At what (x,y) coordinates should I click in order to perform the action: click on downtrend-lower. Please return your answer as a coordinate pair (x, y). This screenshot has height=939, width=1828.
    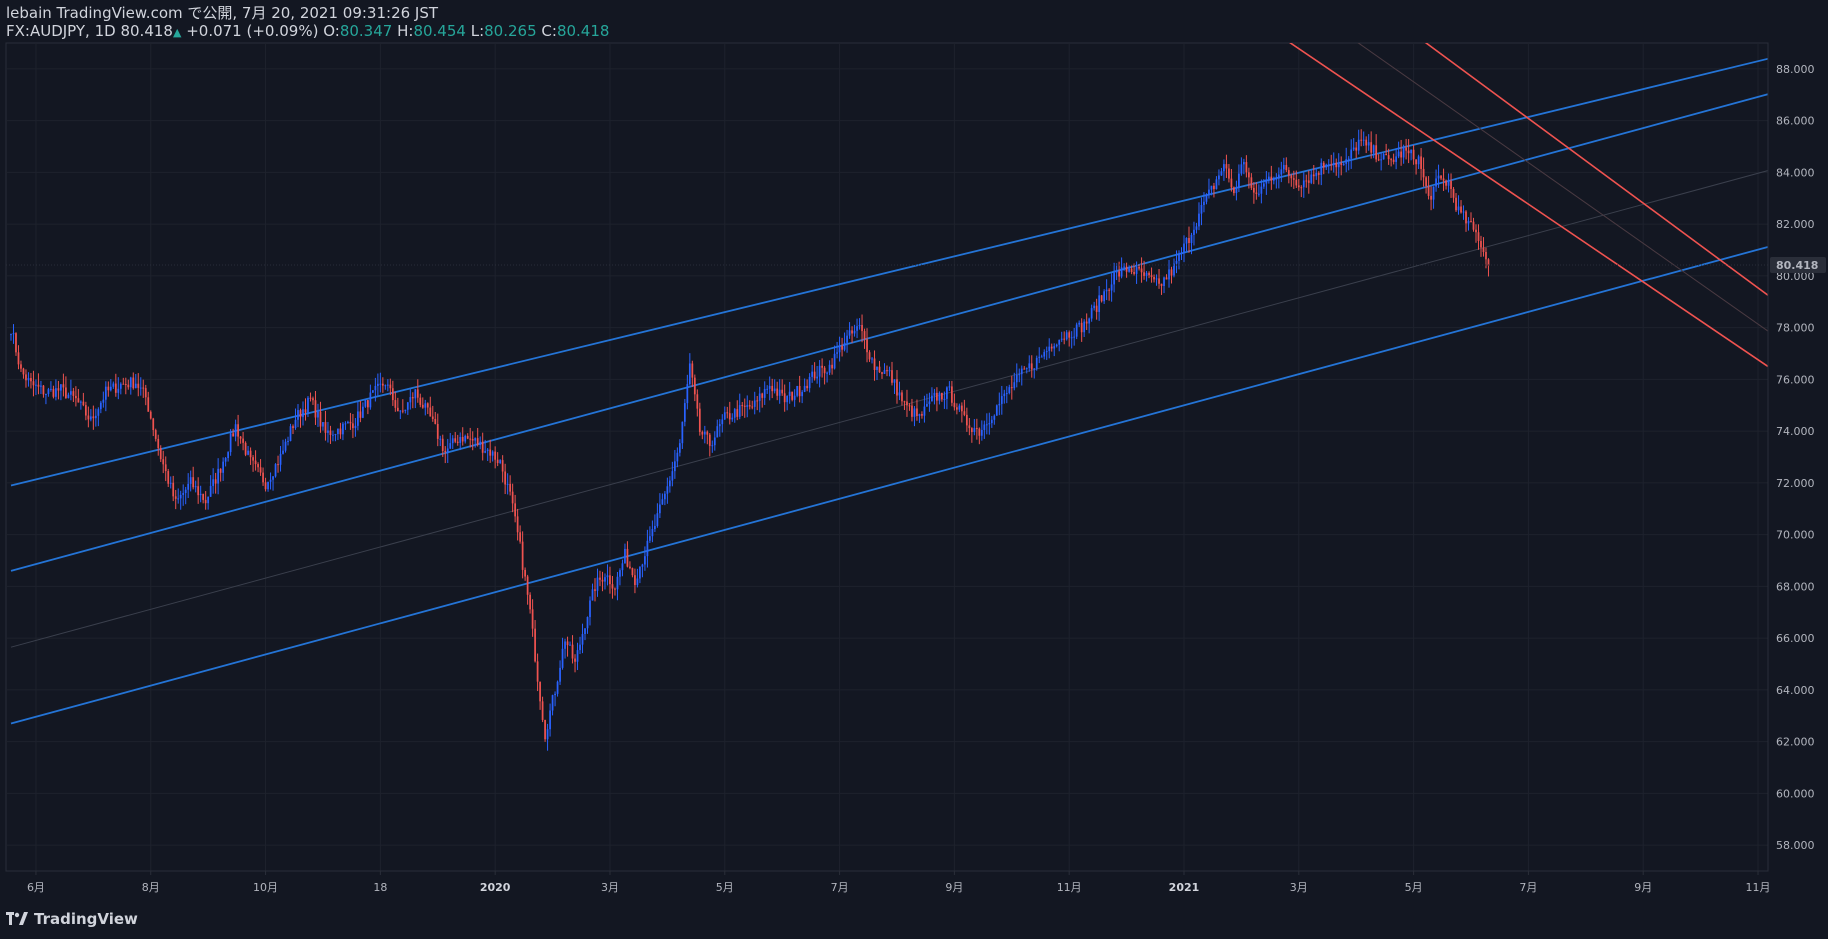
    Looking at the image, I should click on (1549, 220).